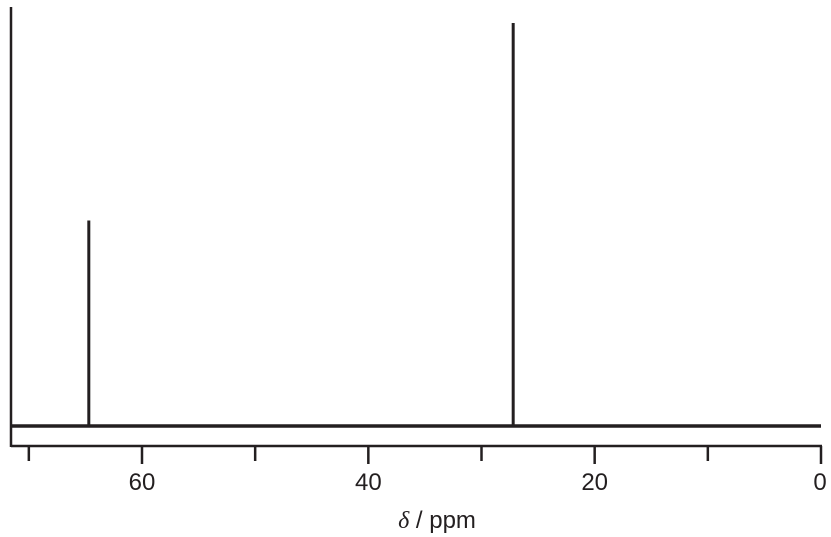  What do you see at coordinates (819, 482) in the screenshot?
I see `x-tick-label-0: 0` at bounding box center [819, 482].